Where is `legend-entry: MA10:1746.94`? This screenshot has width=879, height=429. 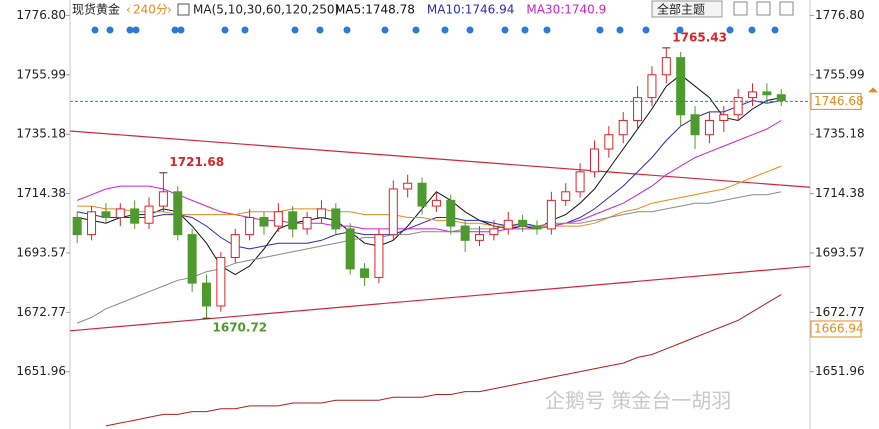
legend-entry: MA10:1746.94 is located at coordinates (471, 10).